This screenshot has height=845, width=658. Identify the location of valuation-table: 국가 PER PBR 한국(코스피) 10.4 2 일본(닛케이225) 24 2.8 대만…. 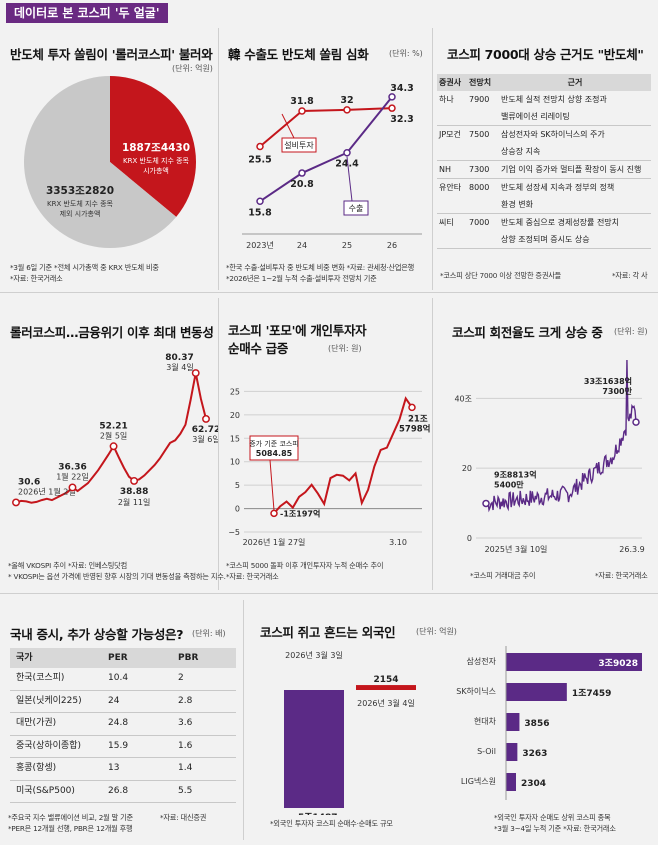
(123, 725).